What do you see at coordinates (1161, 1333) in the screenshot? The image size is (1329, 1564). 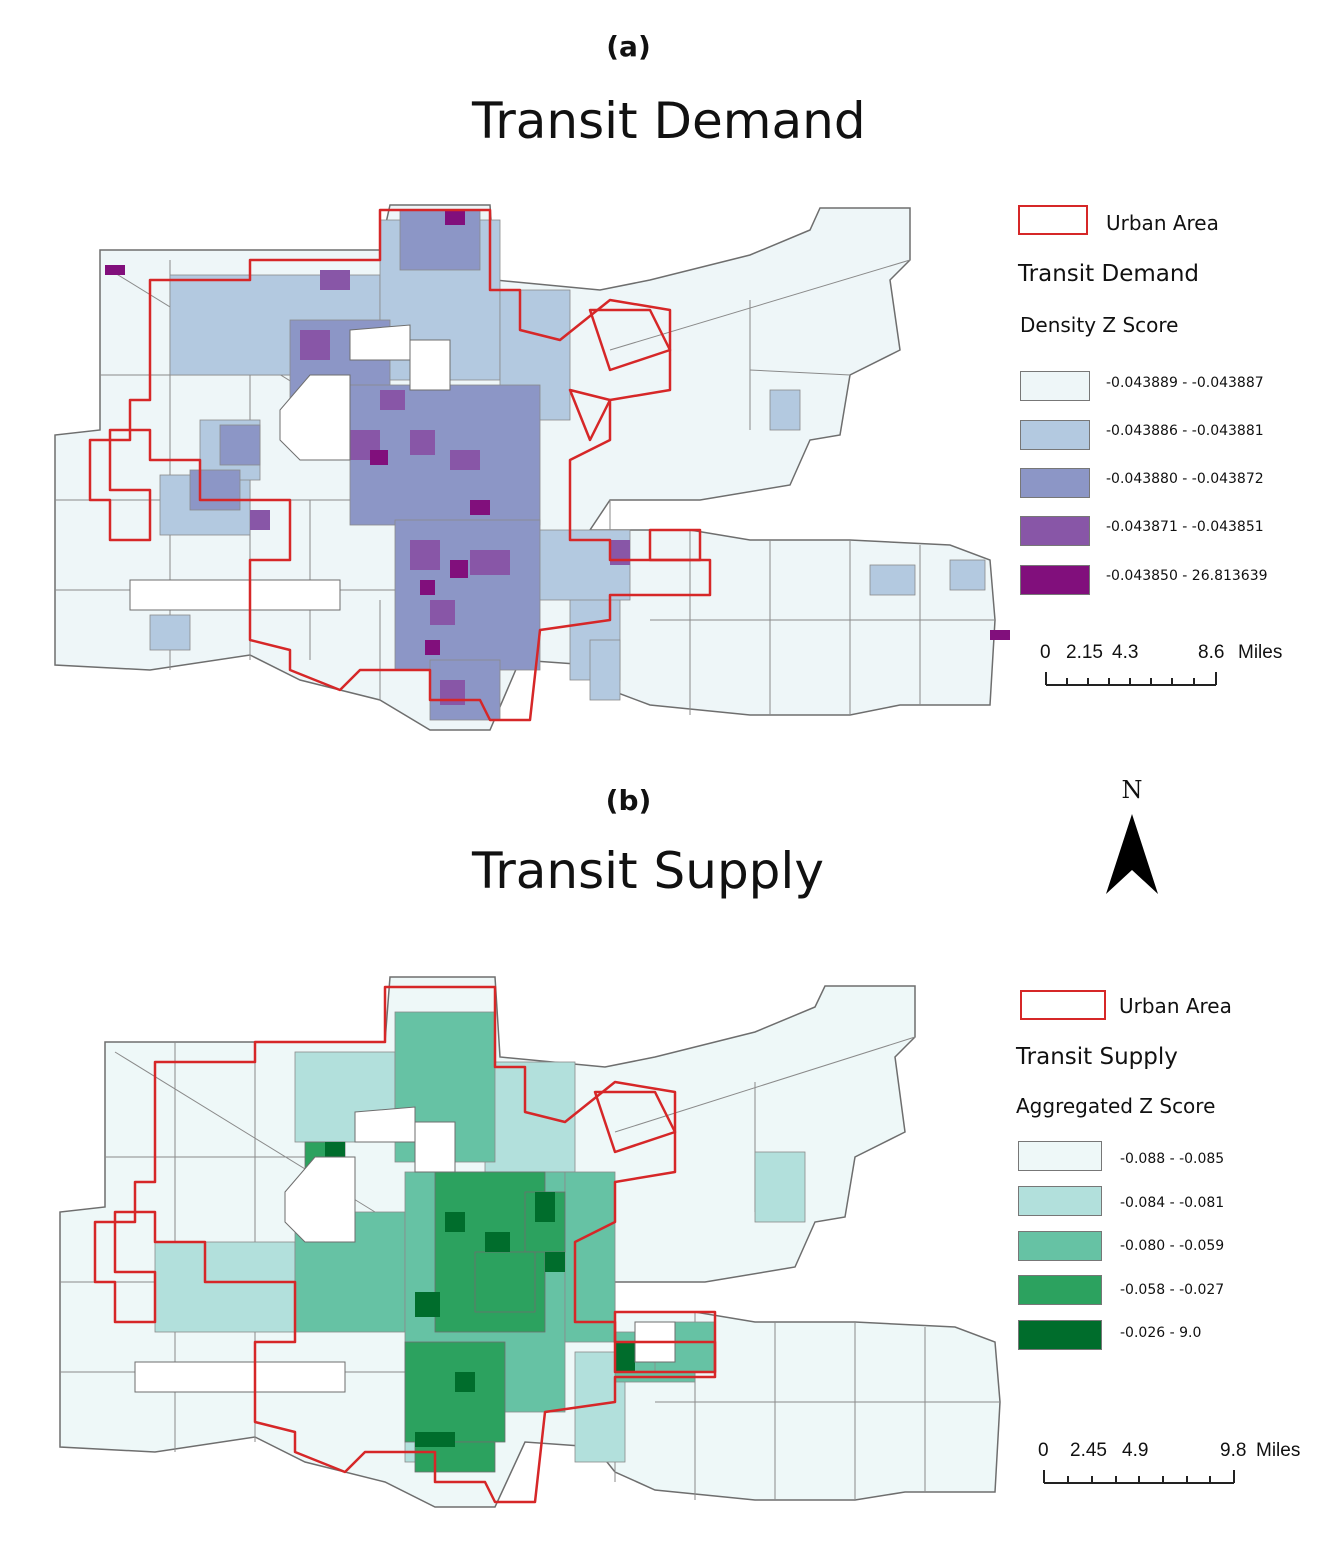 I see `supply-legend-label-5: -0.026 - 9.0` at bounding box center [1161, 1333].